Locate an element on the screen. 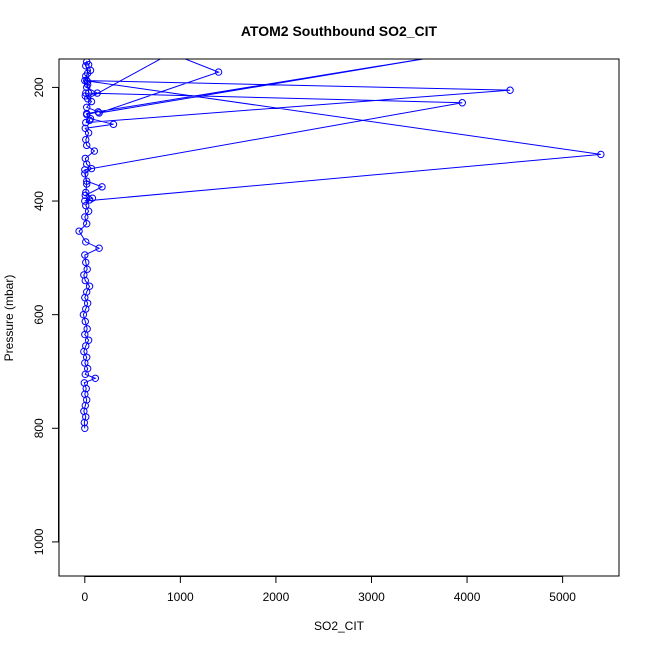  x-tick-label: 4000 is located at coordinates (467, 597).